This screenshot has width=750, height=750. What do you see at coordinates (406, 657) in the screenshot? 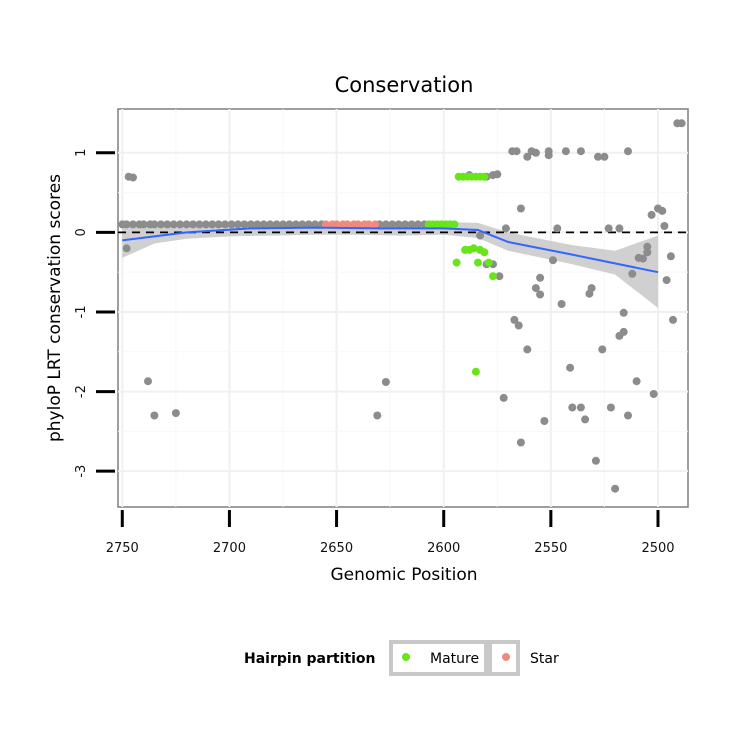
I see `legend-key-mature` at bounding box center [406, 657].